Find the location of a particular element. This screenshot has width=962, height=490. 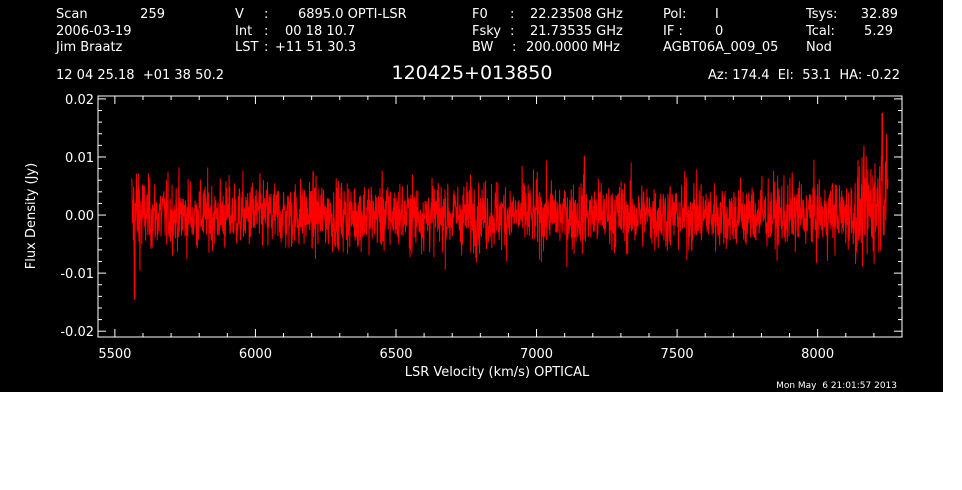

tcal-value: 5.29 is located at coordinates (878, 31).